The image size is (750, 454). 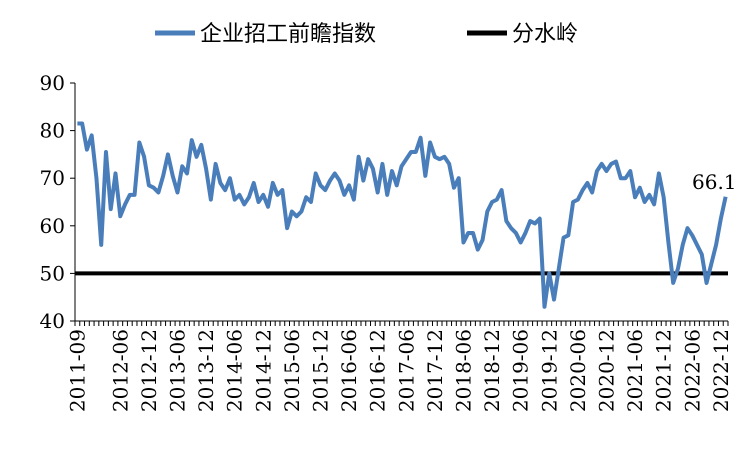 What do you see at coordinates (378, 370) in the screenshot?
I see `x-tick-label: 2016-12` at bounding box center [378, 370].